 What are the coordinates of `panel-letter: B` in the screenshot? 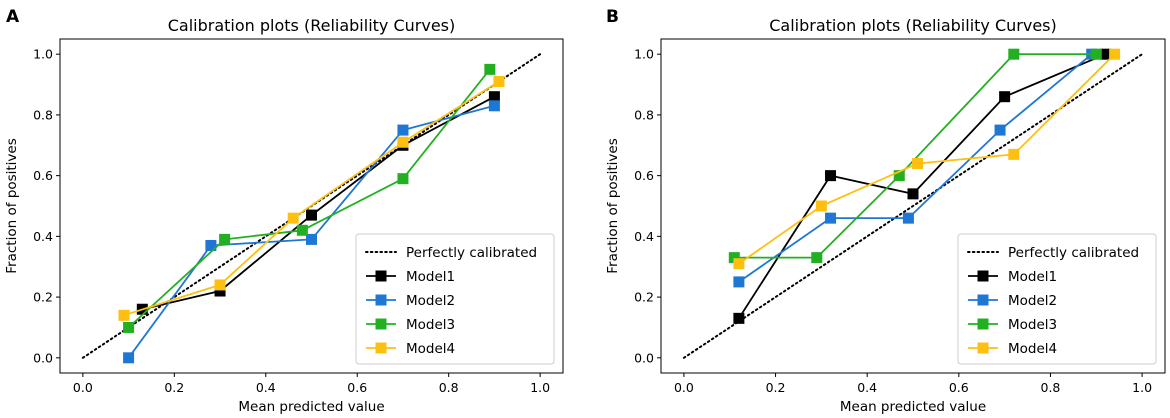 It's located at (612, 17).